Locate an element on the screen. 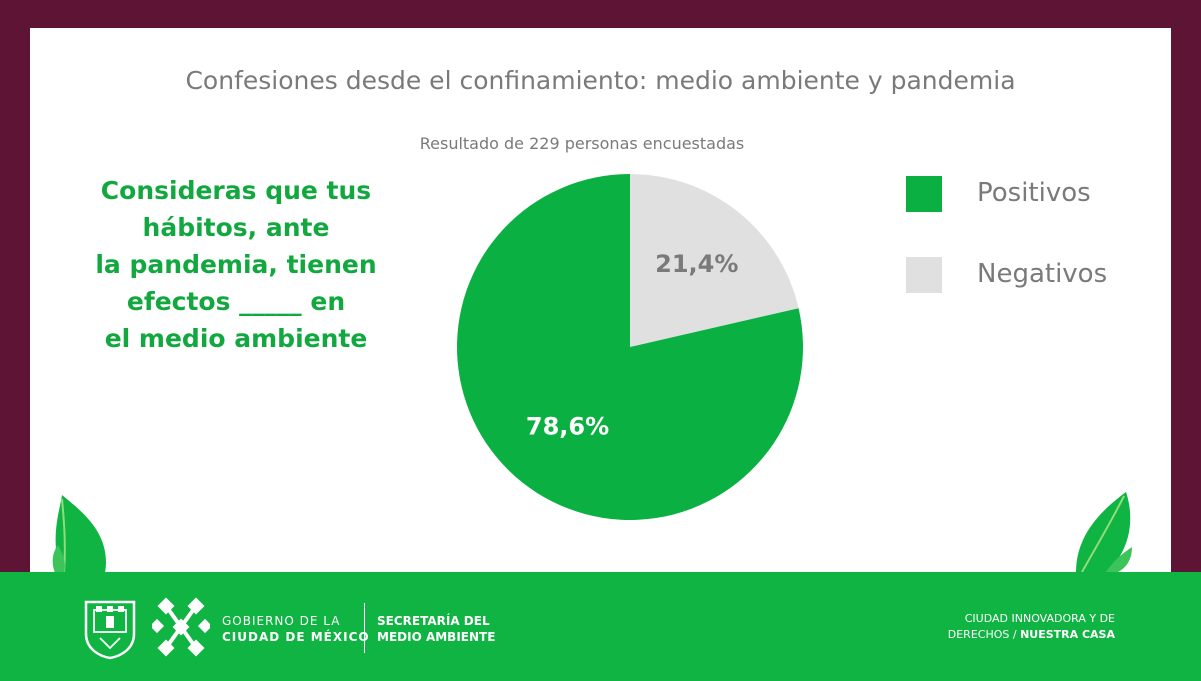 The width and height of the screenshot is (1201, 681). tag-line-1: CIUDAD INNOVADORA Y DE is located at coordinates (1039, 618).